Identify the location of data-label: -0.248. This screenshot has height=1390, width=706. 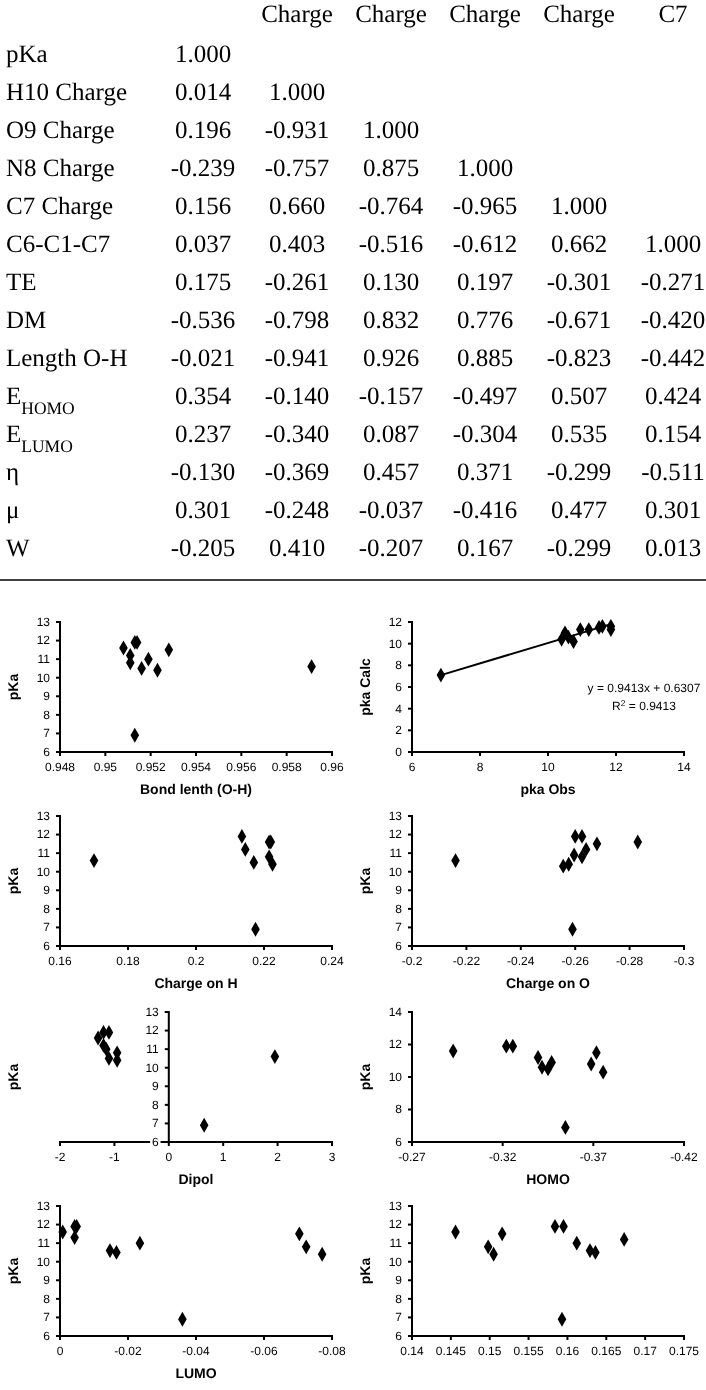
(297, 510).